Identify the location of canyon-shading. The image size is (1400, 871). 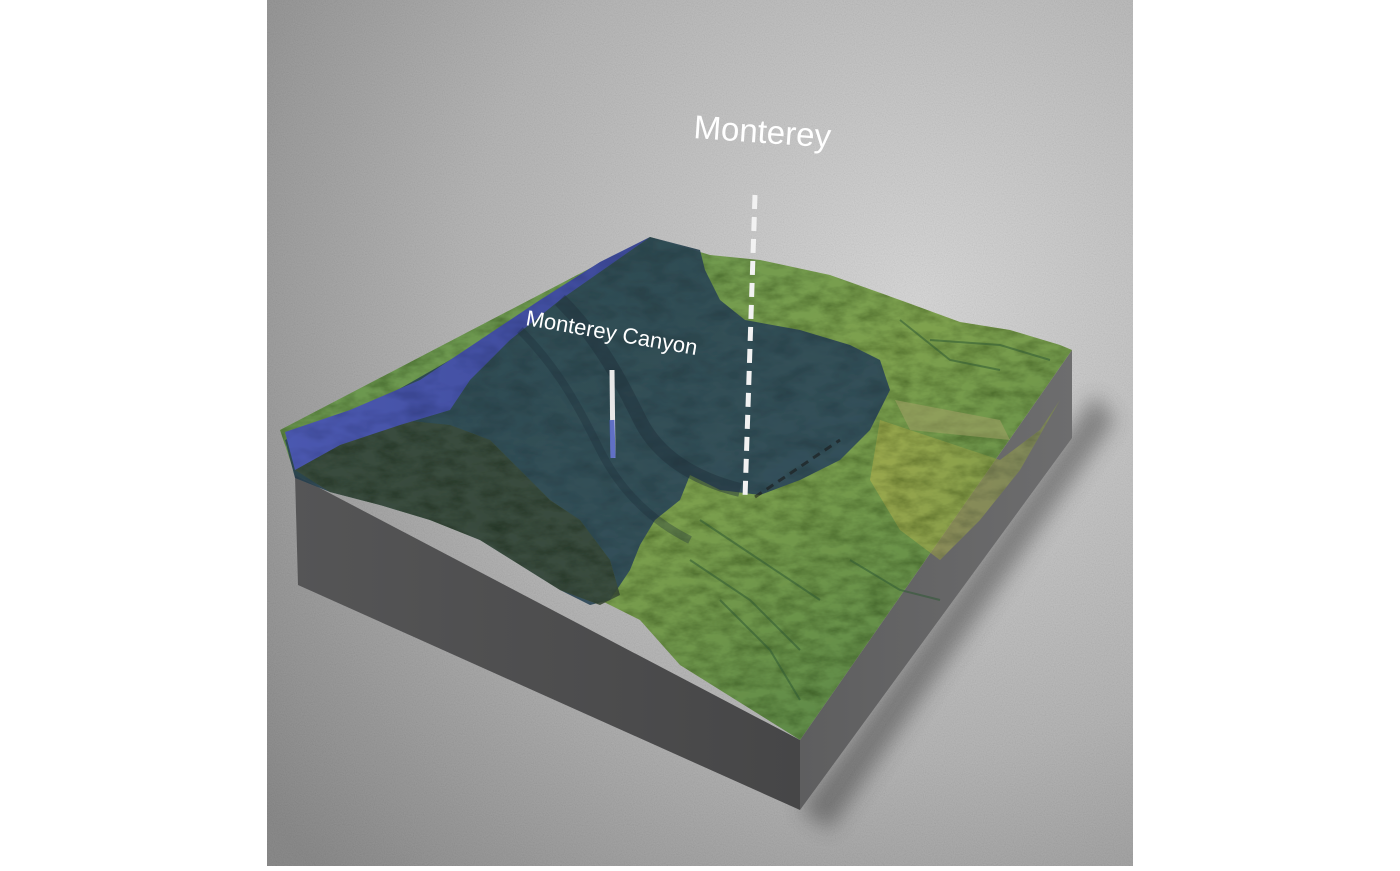
(648, 396).